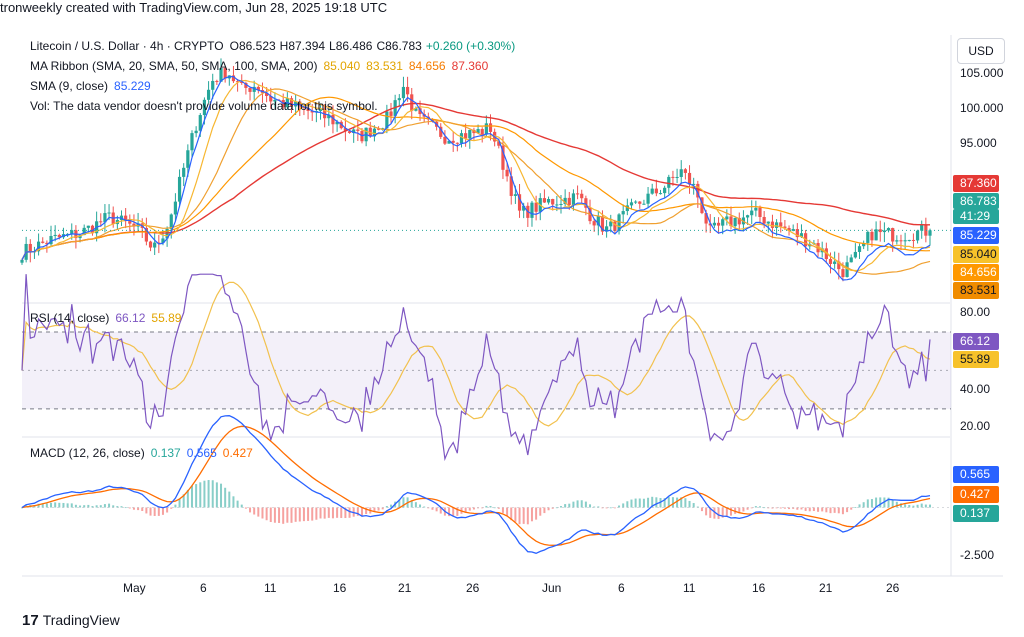 Image resolution: width=1024 pixels, height=637 pixels. I want to click on sma20-value: 85.040, so click(342, 66).